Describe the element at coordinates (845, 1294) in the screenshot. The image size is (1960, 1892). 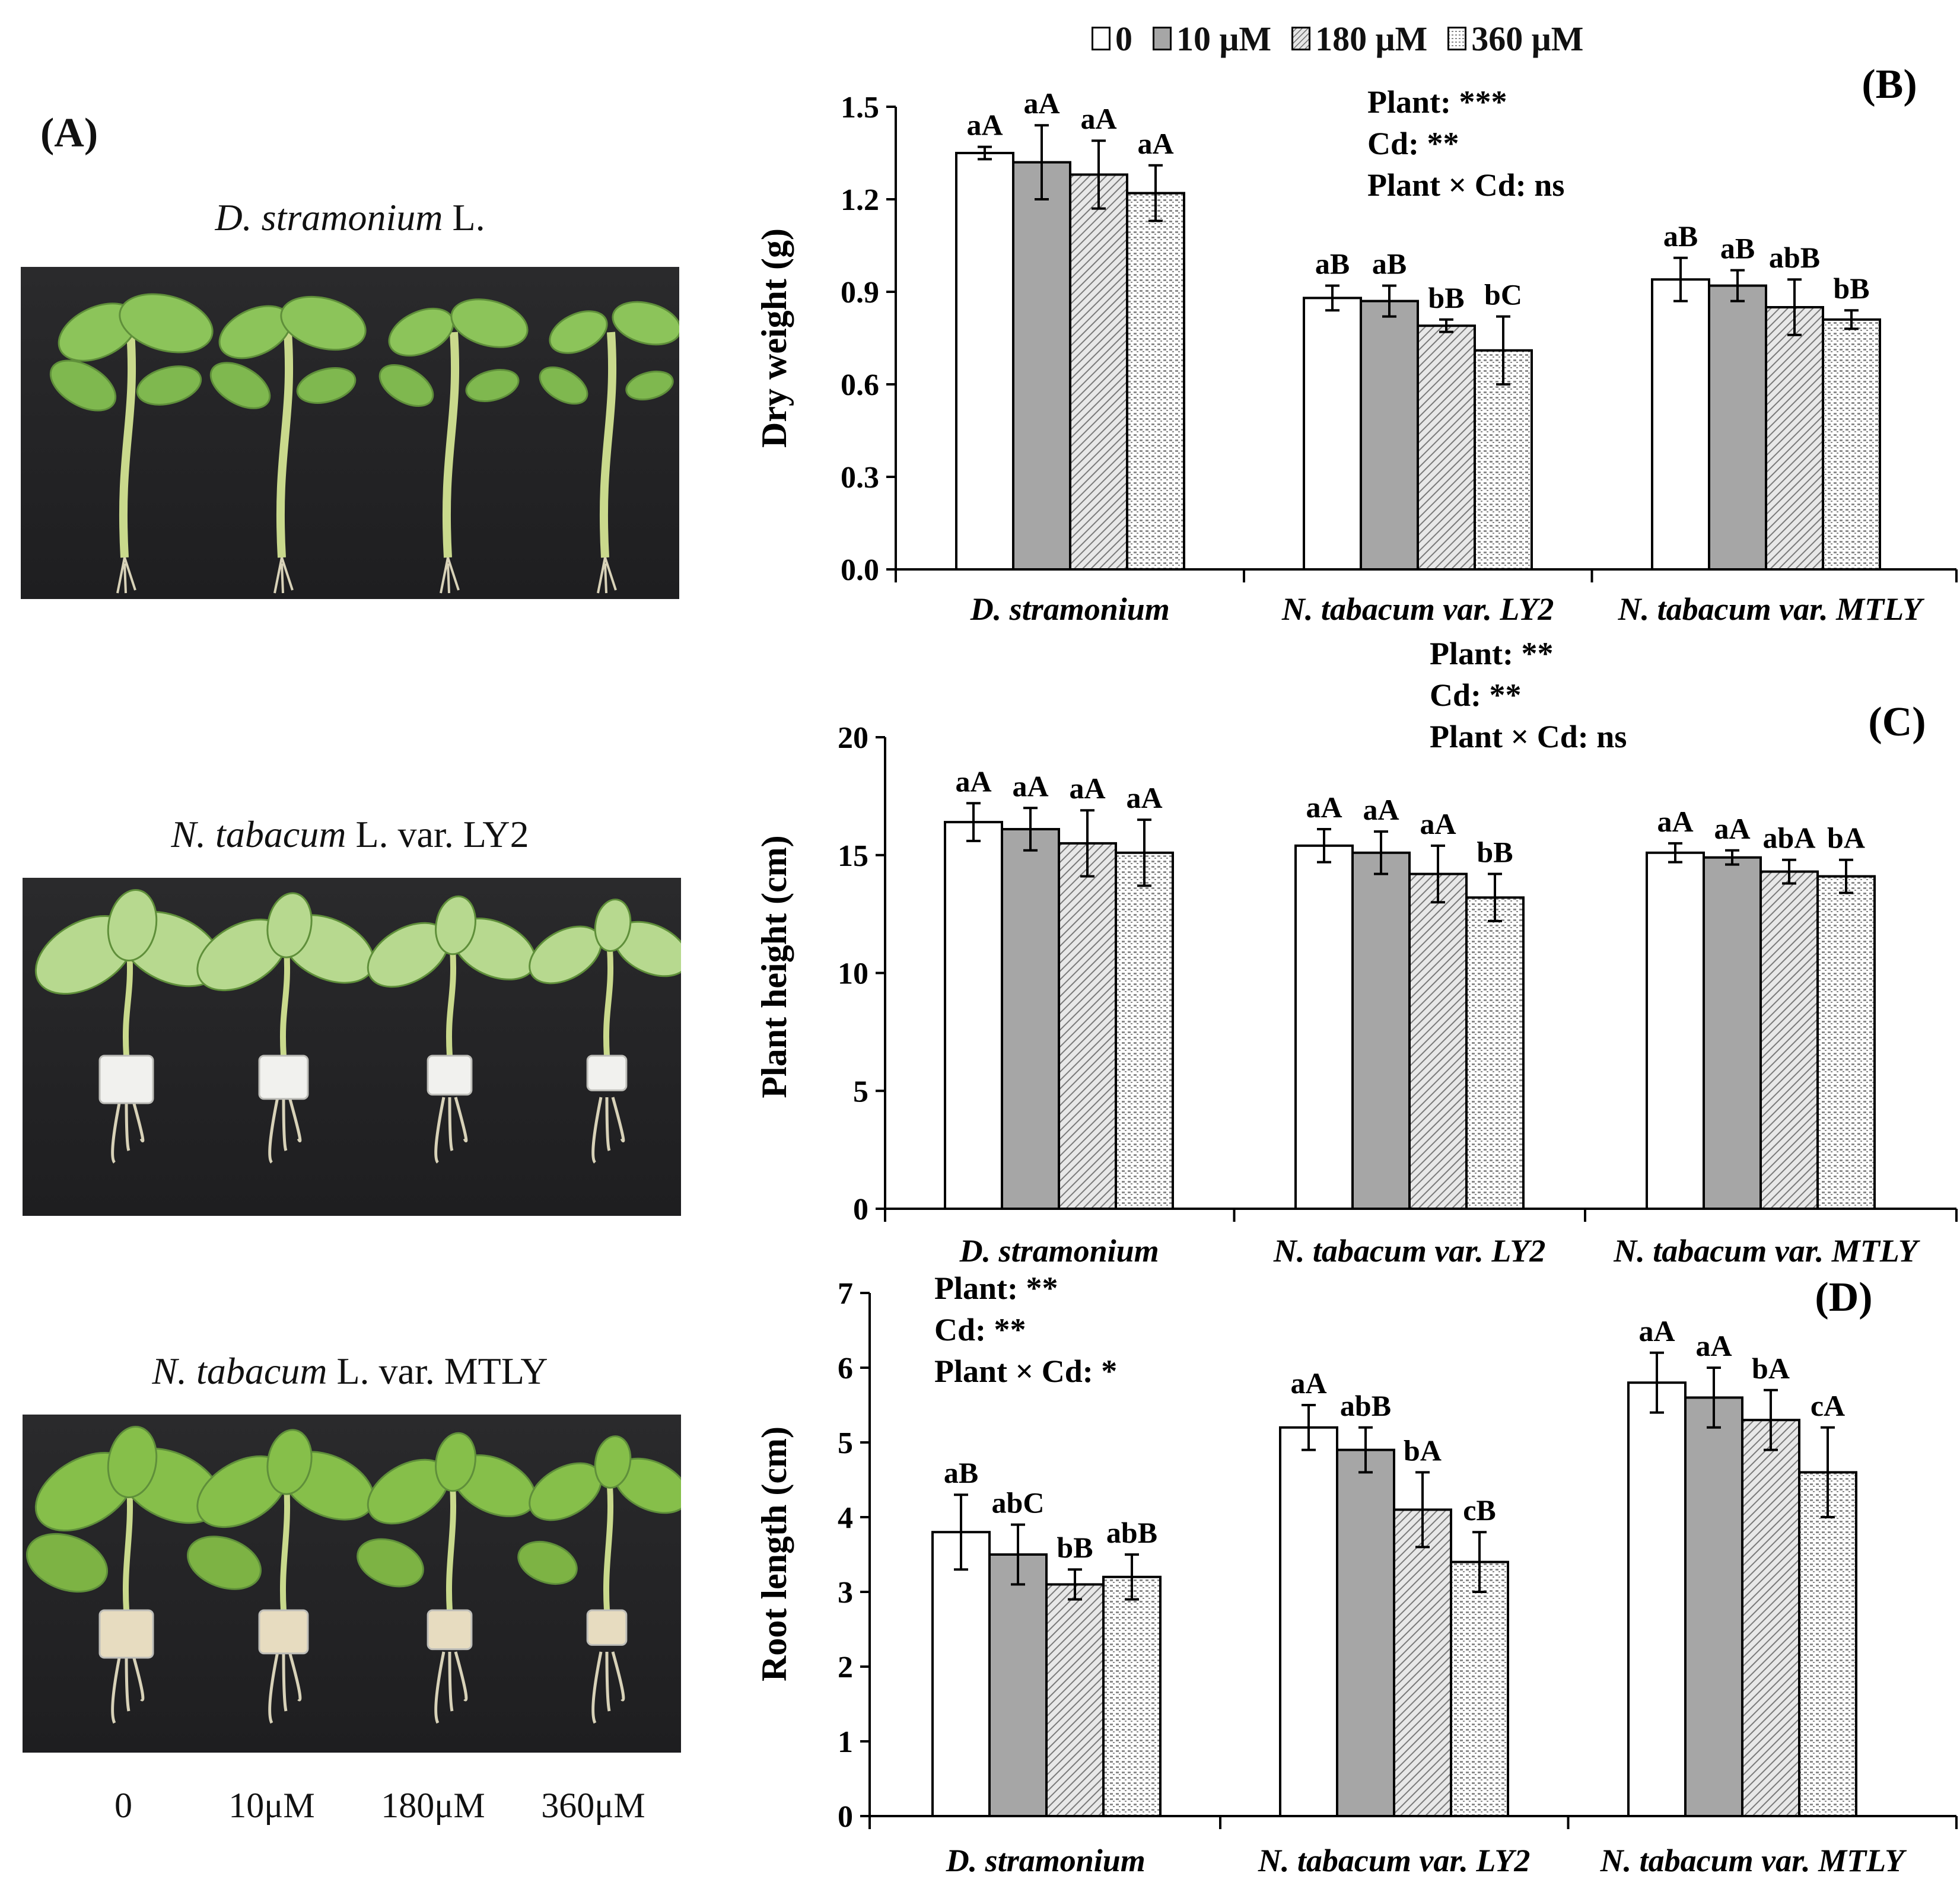
I see `y-tick-label: 7` at that location.